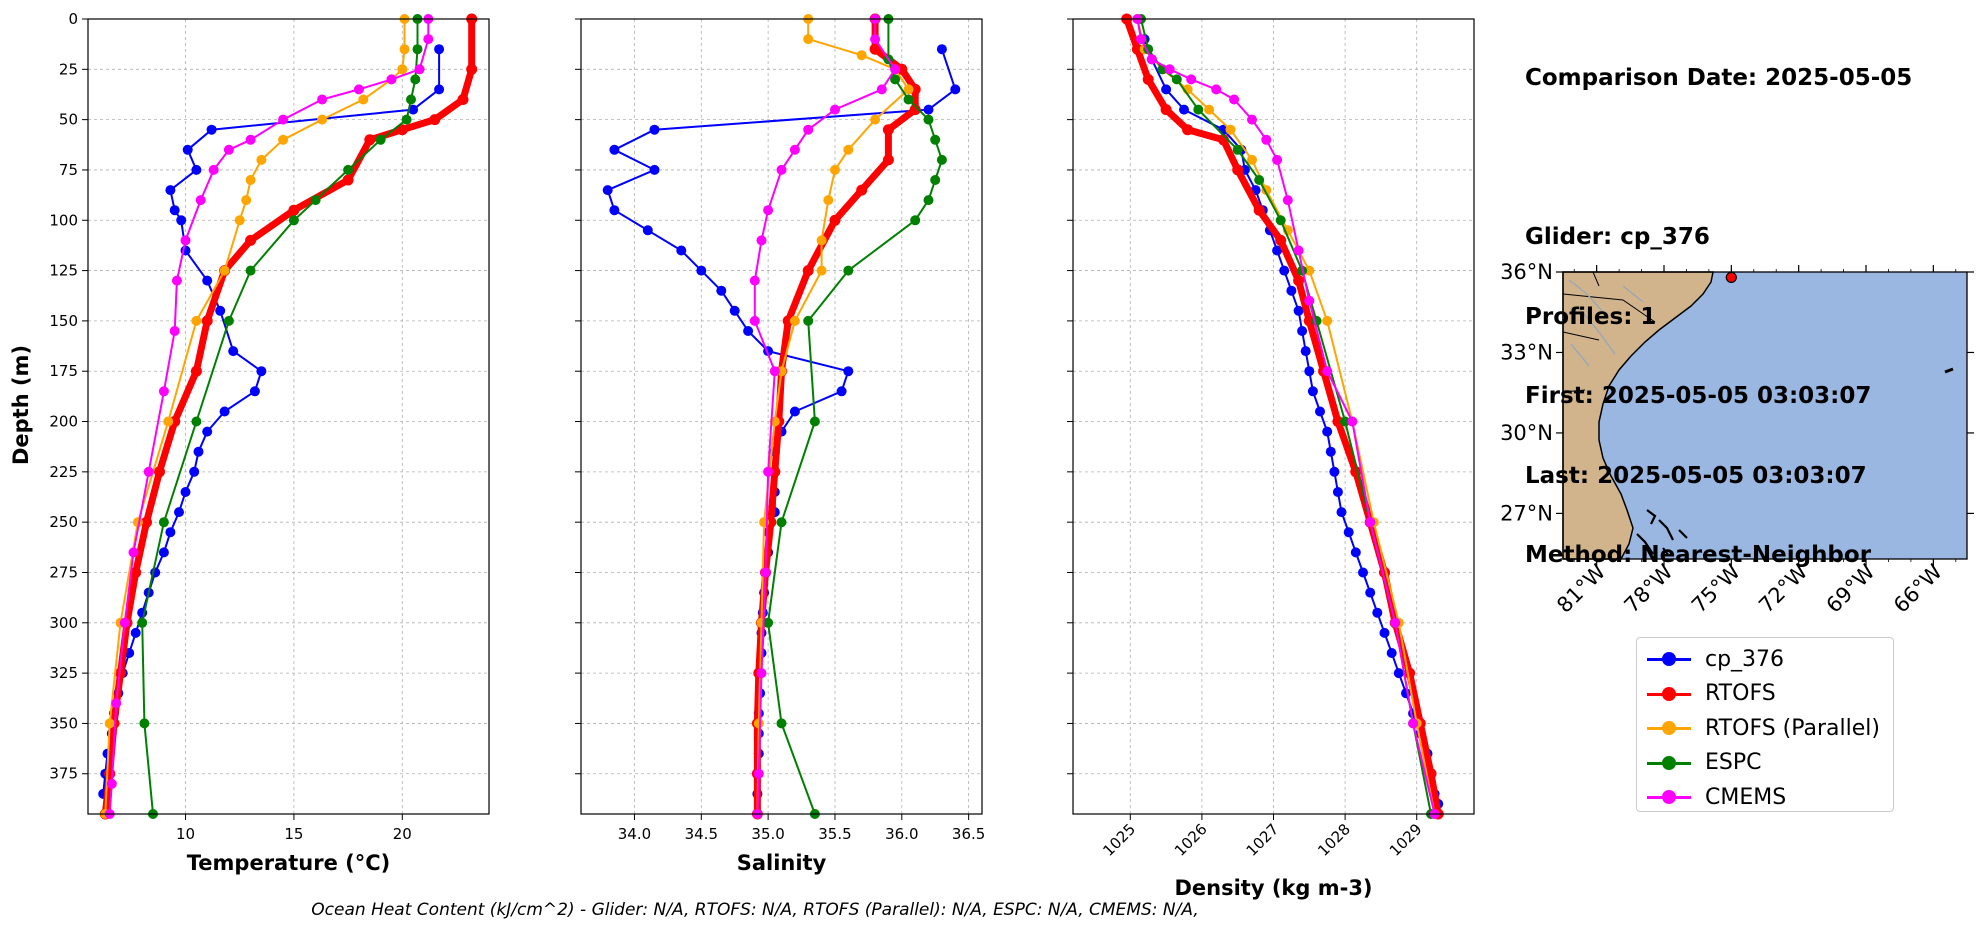 Image resolution: width=1978 pixels, height=934 pixels. What do you see at coordinates (1718, 158) in the screenshot?
I see `info-line` at bounding box center [1718, 158].